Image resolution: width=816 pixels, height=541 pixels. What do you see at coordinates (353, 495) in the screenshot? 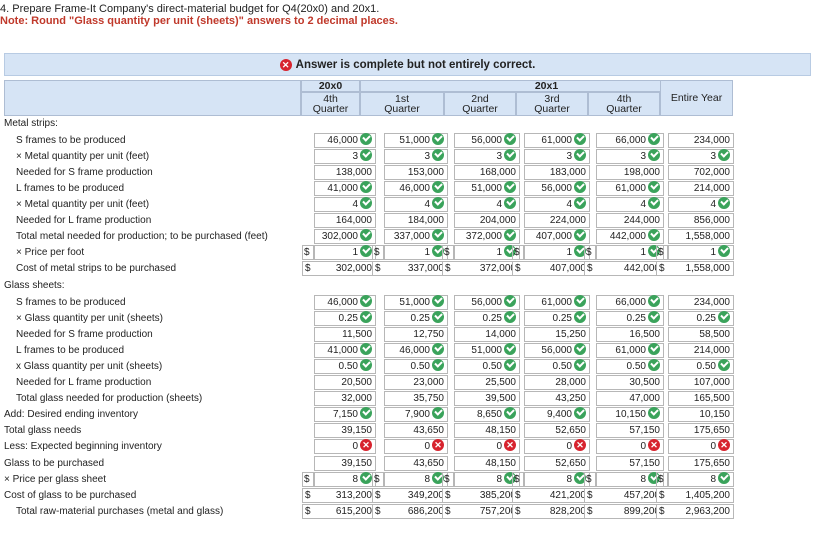
I see `cell-value: 313,200` at bounding box center [353, 495].